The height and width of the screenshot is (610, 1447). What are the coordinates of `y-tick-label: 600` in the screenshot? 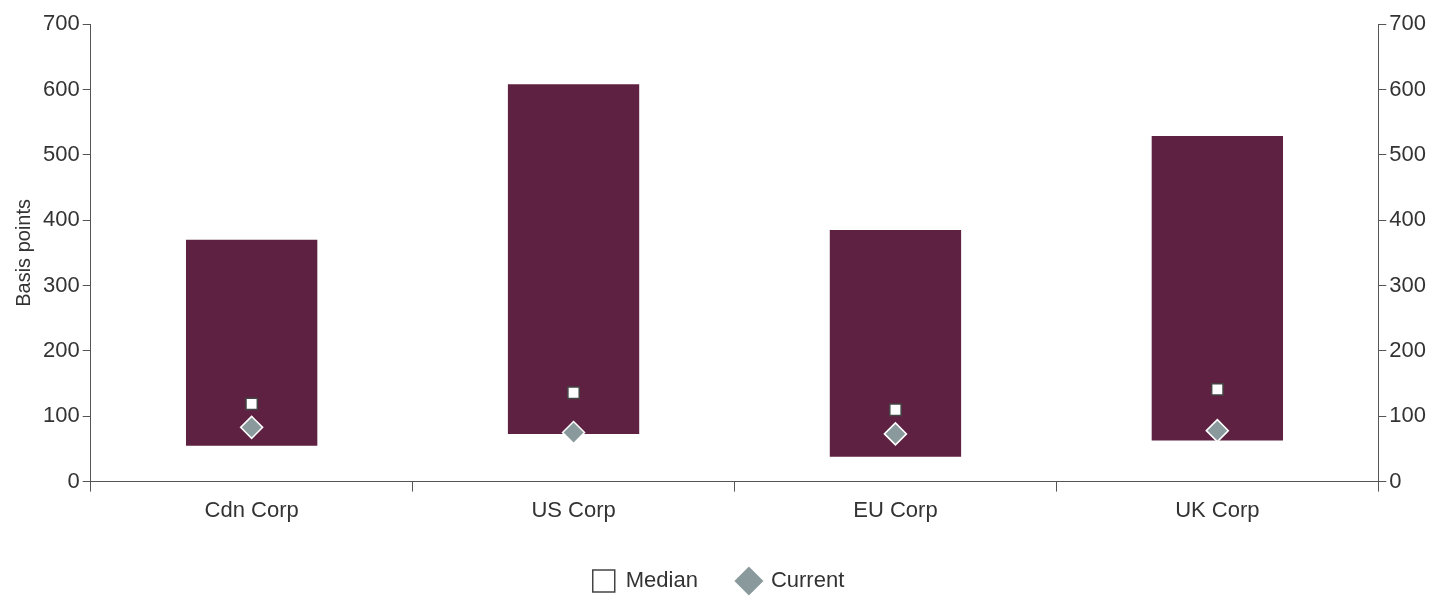 It's located at (61, 88).